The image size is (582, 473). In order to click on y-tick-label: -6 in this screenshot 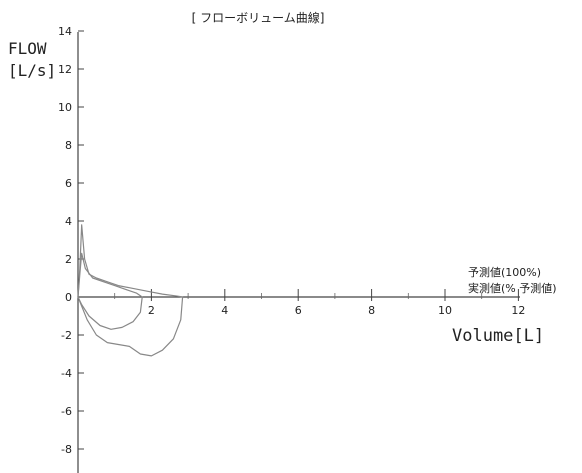, I will do `click(66, 411)`.